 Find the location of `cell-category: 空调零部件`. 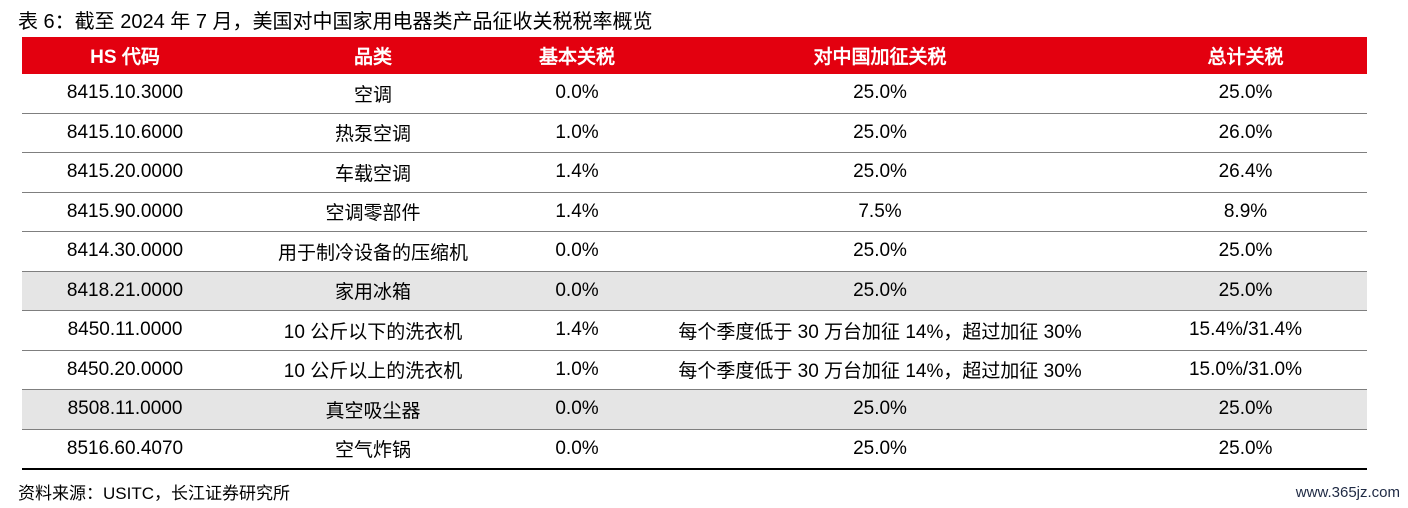

cell-category: 空调零部件 is located at coordinates (373, 212).